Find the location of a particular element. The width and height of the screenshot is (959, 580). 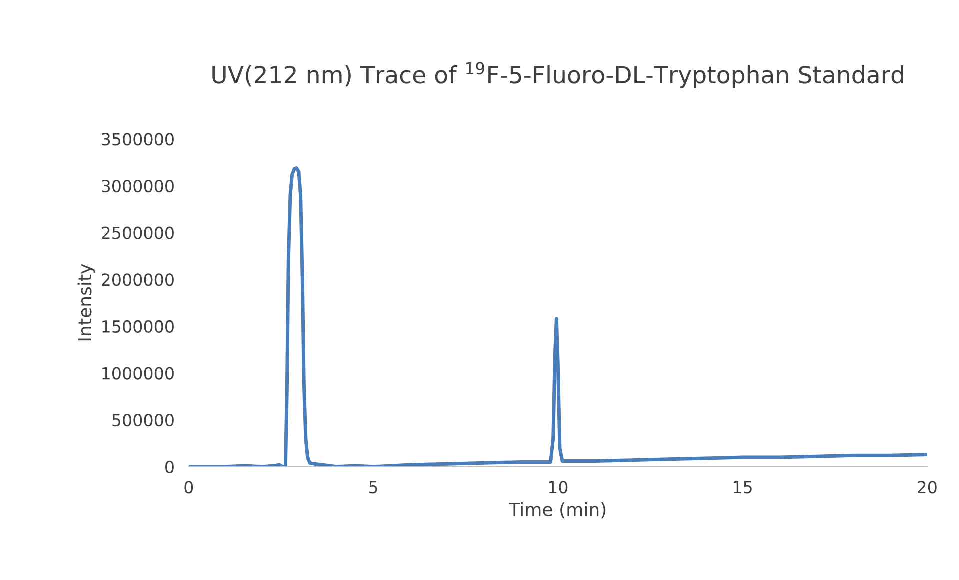

y-axis-title: Intensity is located at coordinates (87, 302).